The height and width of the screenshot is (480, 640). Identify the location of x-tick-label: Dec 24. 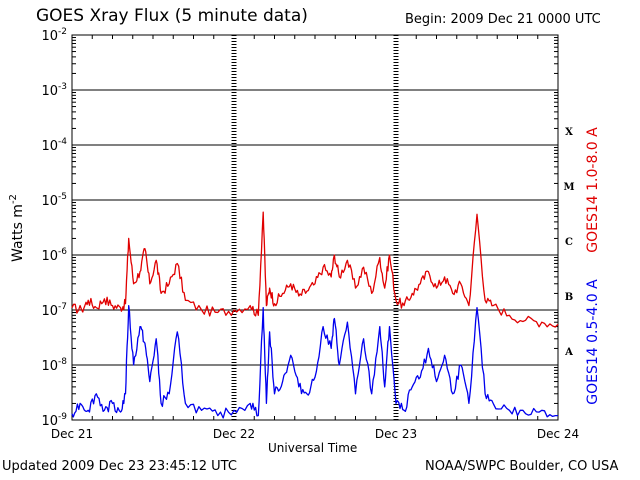
(558, 434).